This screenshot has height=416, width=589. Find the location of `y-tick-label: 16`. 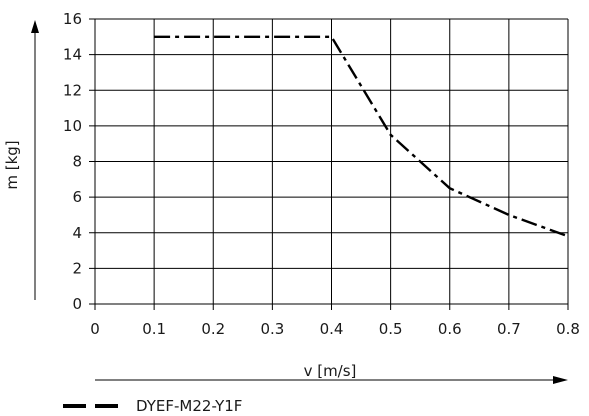

y-tick-label: 16 is located at coordinates (72, 19).